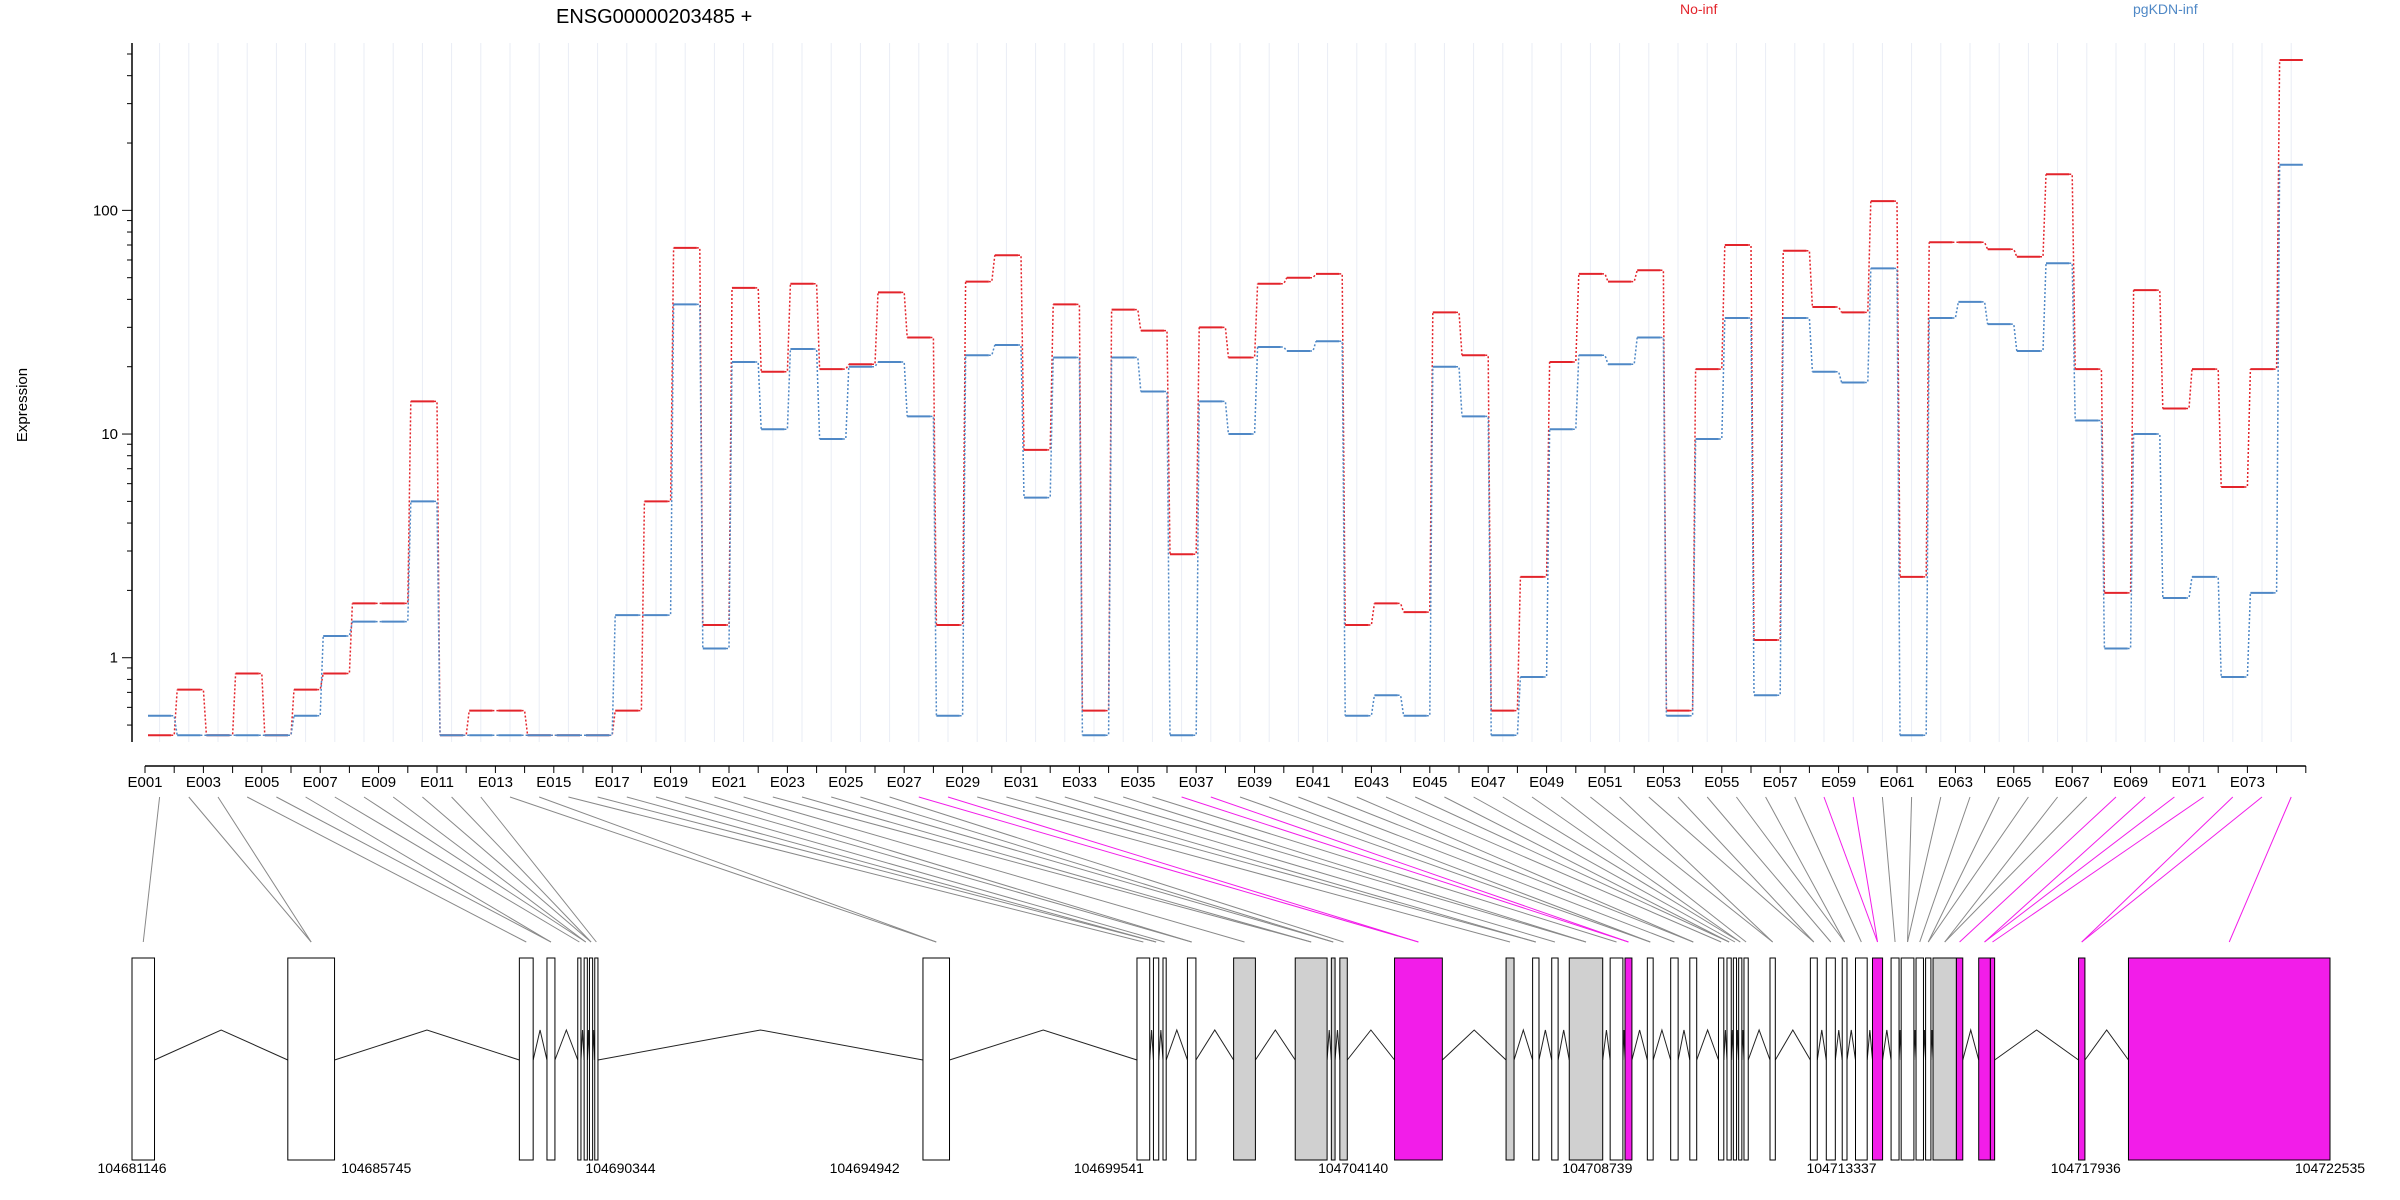 The height and width of the screenshot is (1200, 2400). What do you see at coordinates (1721, 782) in the screenshot?
I see `x-tick-label: E055` at bounding box center [1721, 782].